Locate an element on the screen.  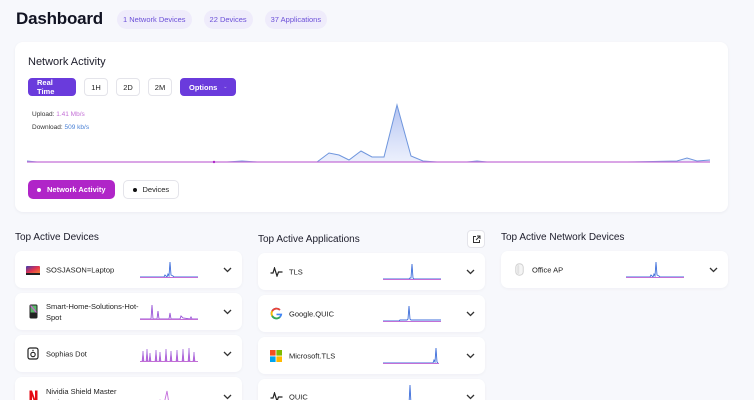
filter-label: Network Activity is located at coordinates (76, 189).